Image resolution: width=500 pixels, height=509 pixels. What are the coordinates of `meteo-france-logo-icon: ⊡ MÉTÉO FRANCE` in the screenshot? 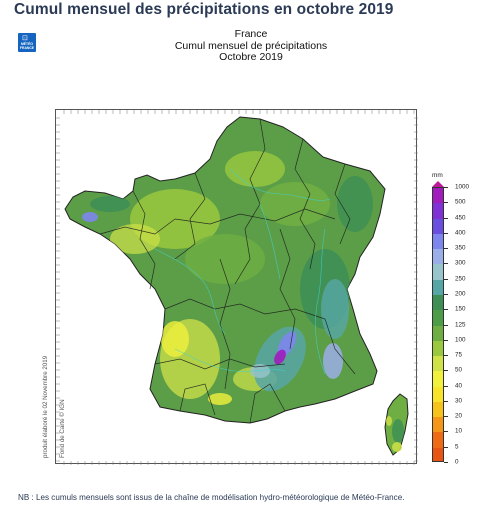 It's located at (27, 42).